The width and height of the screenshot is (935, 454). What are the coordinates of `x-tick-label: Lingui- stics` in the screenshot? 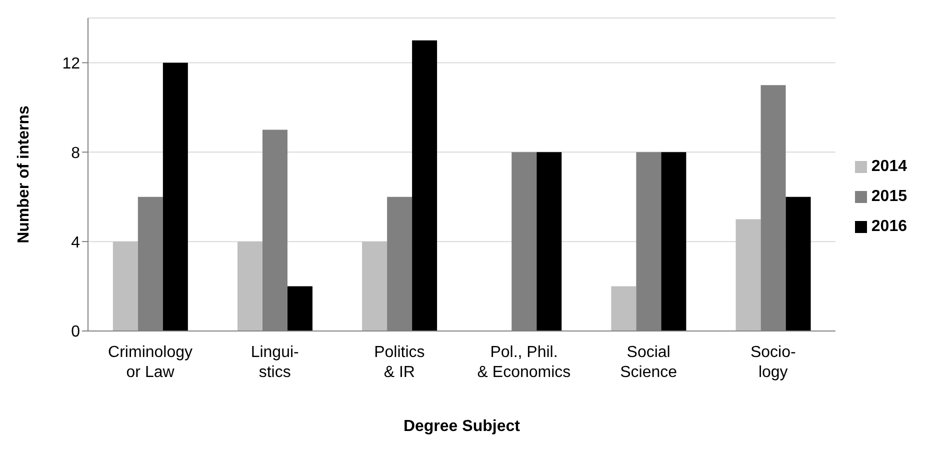 It's located at (274, 362).